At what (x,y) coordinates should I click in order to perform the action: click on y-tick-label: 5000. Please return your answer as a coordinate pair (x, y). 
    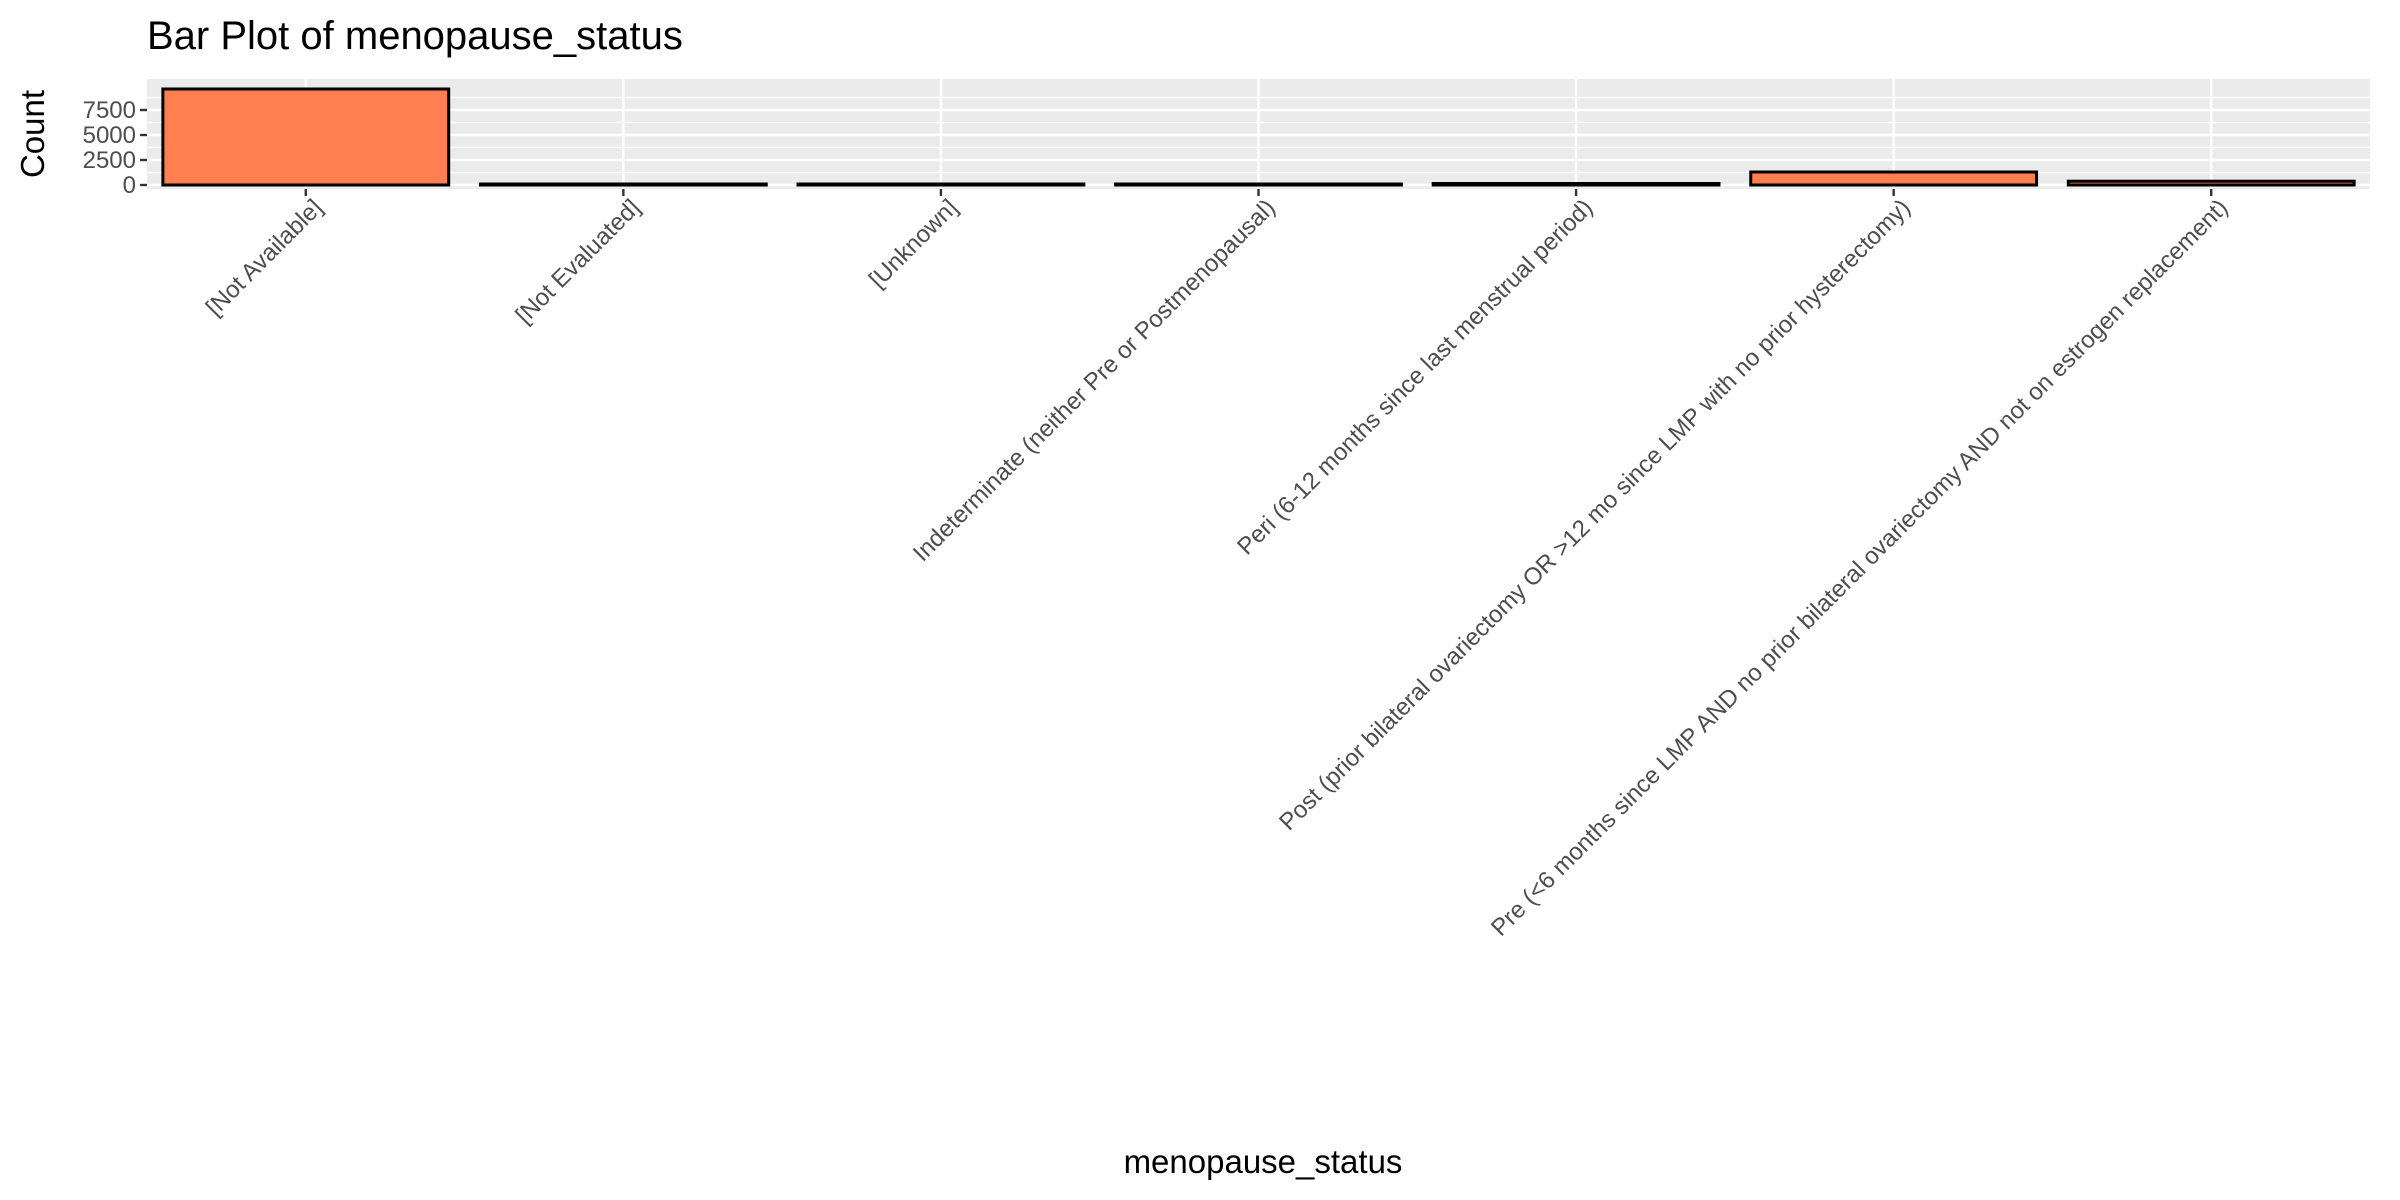
    Looking at the image, I should click on (109, 135).